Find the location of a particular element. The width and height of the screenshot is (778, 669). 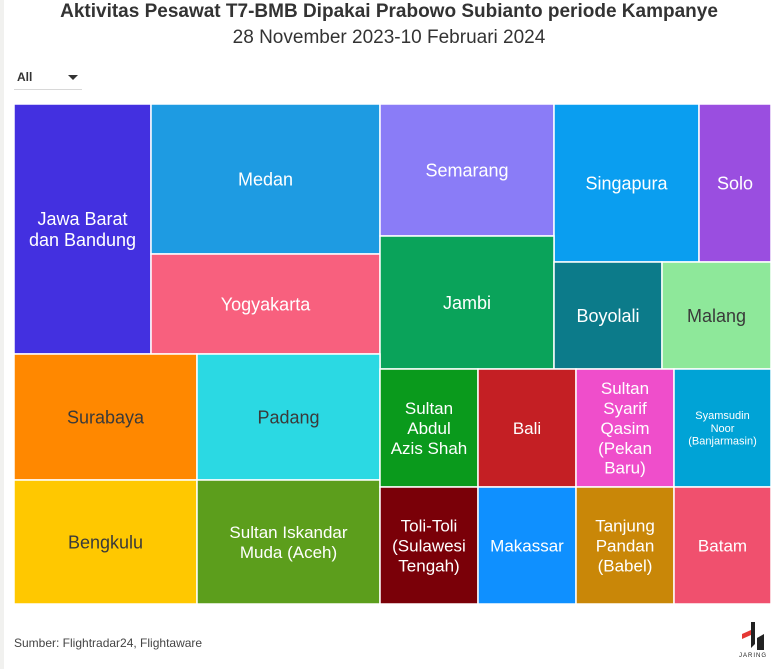

treemap-tile-label: Sultan Syarif Qasim (Pekan Baru) is located at coordinates (625, 428).